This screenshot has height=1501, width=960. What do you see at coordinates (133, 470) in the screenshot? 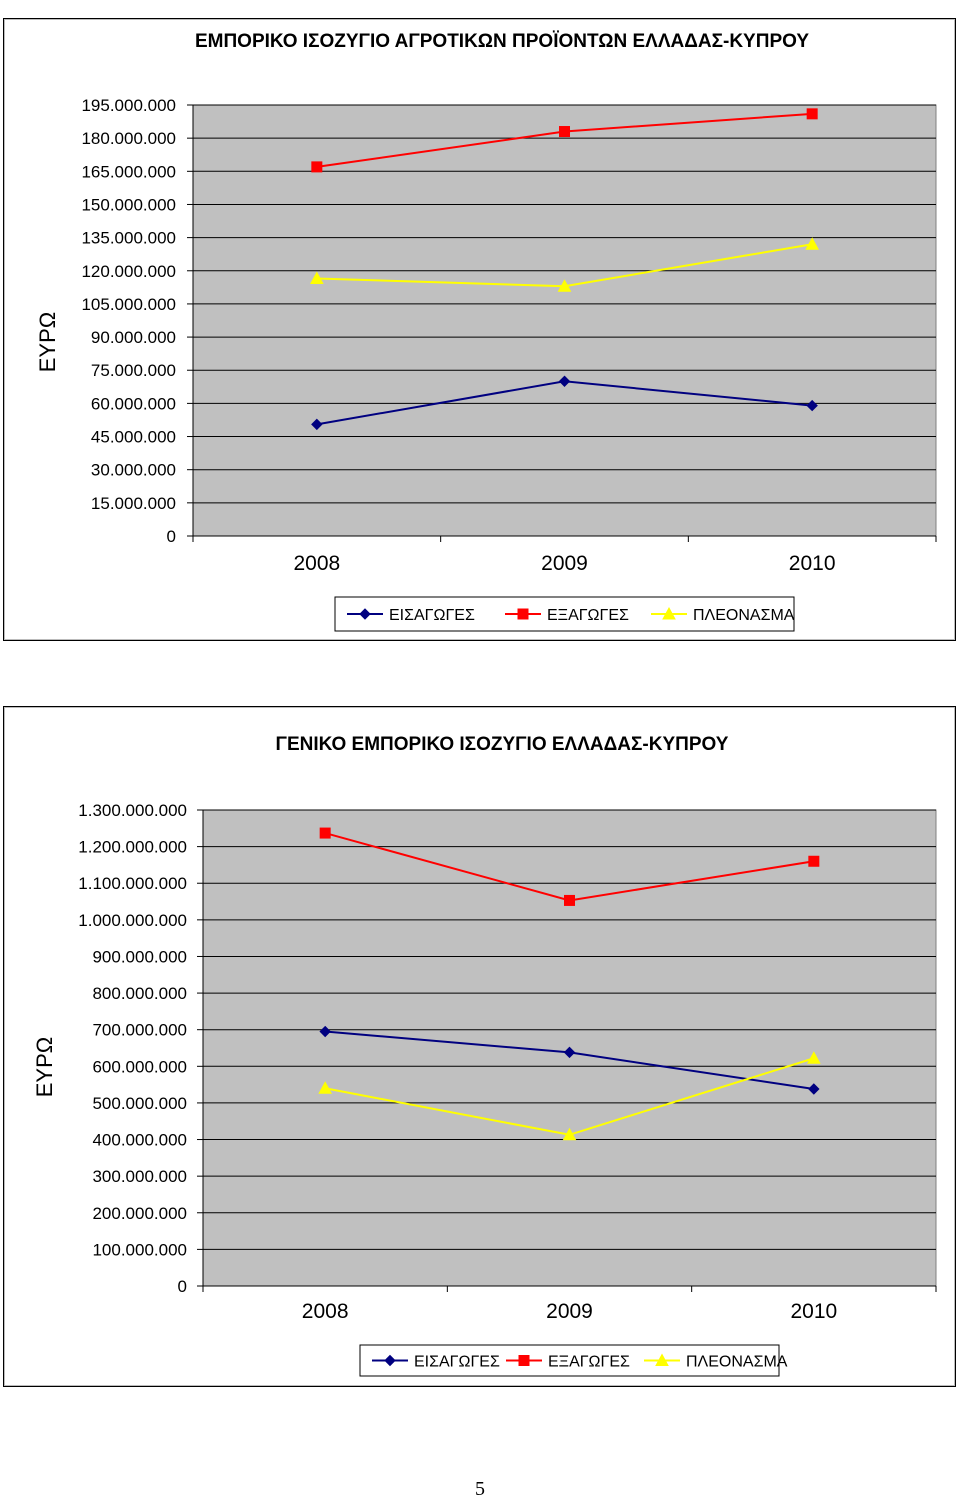
I see `y-tick-label: 30.000.000` at bounding box center [133, 470].